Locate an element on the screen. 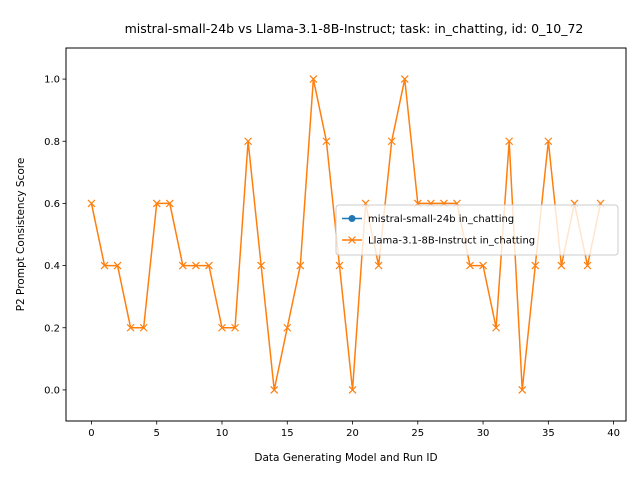  legend-label-mistral: mistral-small-24b in_chatting is located at coordinates (441, 219).